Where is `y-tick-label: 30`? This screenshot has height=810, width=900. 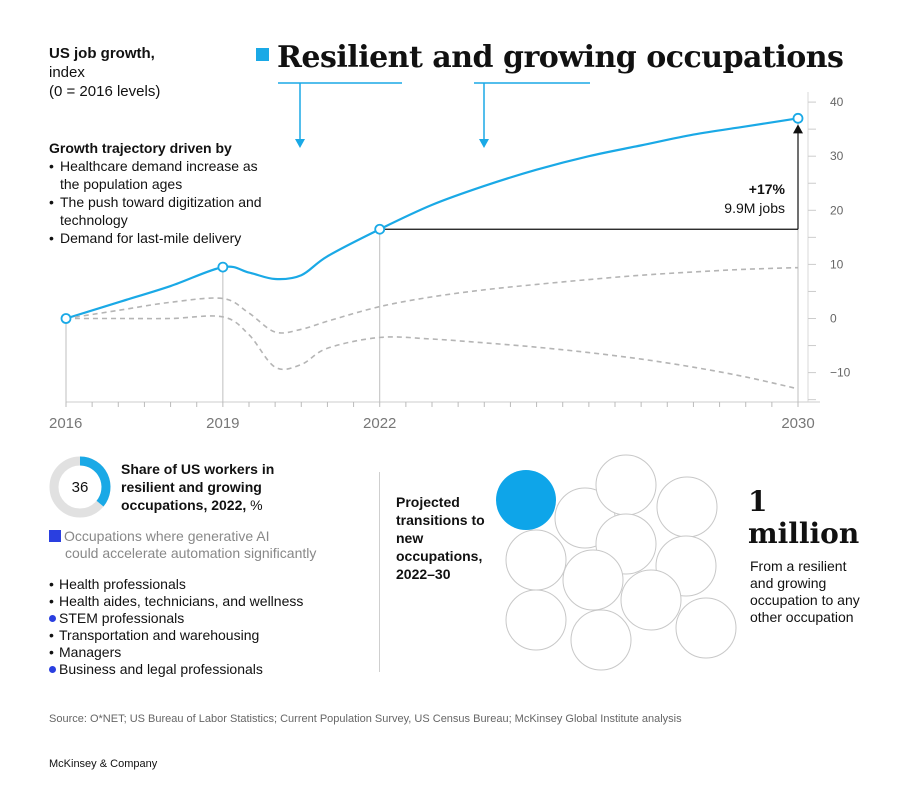
y-tick-label: 30 is located at coordinates (837, 156).